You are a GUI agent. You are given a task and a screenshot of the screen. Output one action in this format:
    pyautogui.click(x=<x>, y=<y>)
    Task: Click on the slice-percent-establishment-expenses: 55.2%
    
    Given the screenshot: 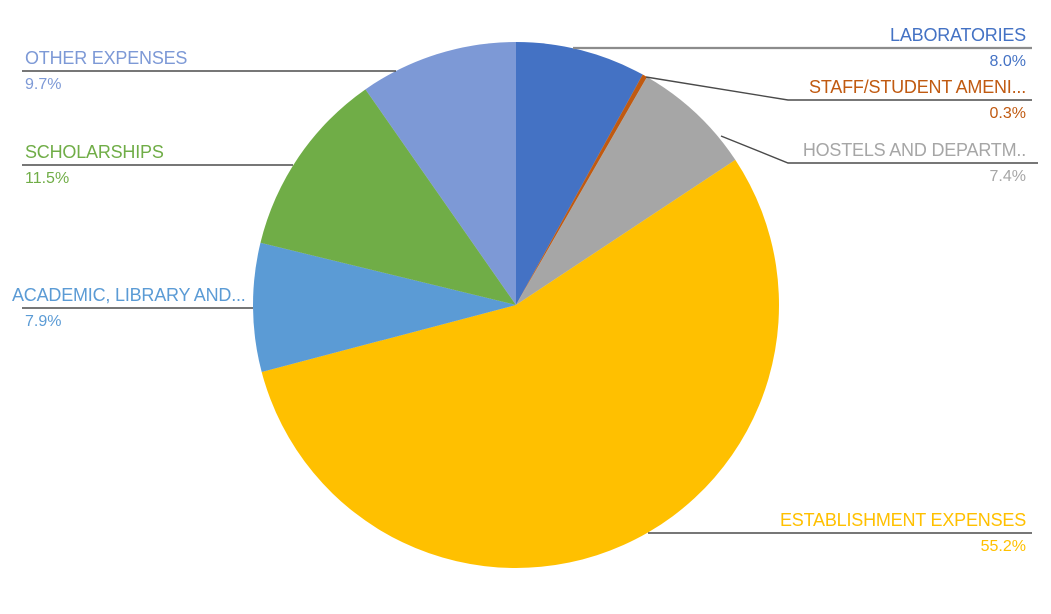 What is the action you would take?
    pyautogui.click(x=1003, y=546)
    